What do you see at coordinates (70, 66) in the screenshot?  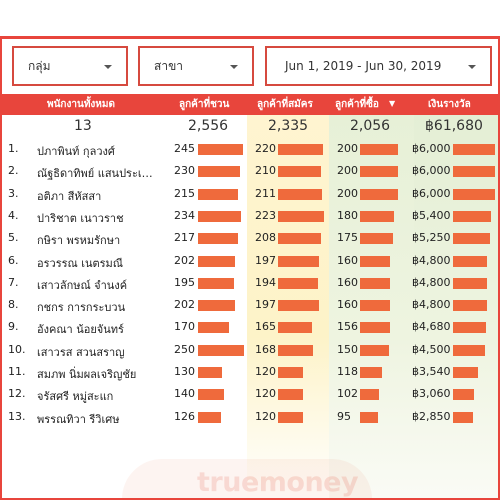 I see `group-dropdown: กลุ่ม` at bounding box center [70, 66].